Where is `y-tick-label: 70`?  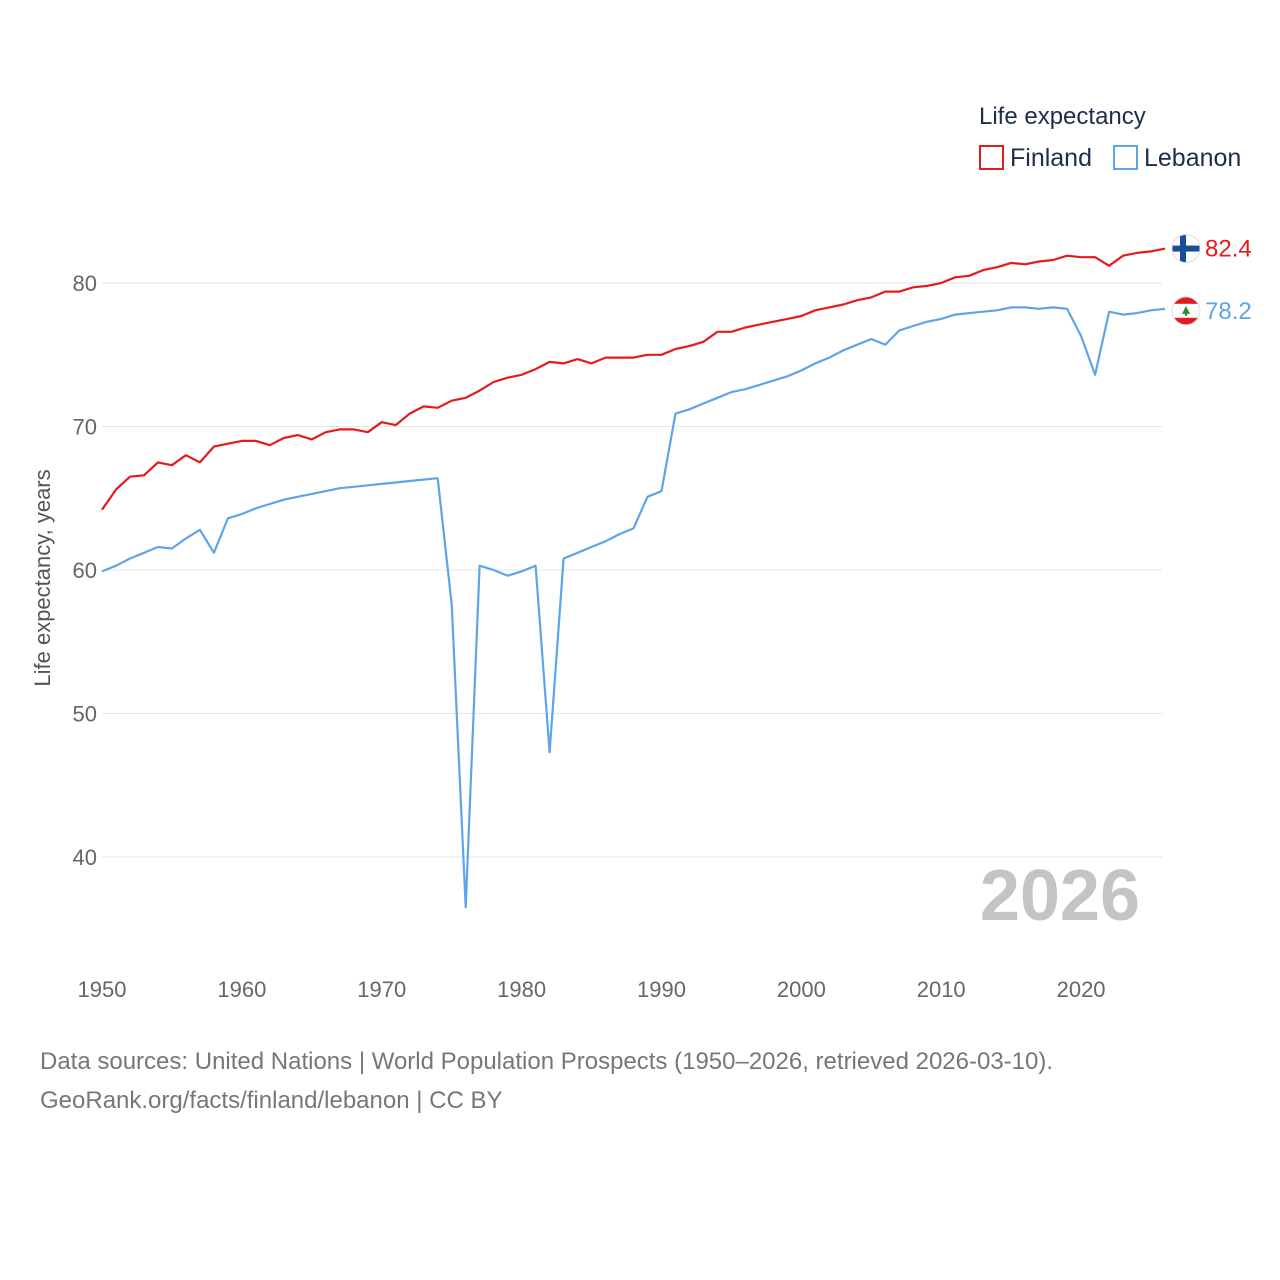
y-tick-label: 70 is located at coordinates (85, 427).